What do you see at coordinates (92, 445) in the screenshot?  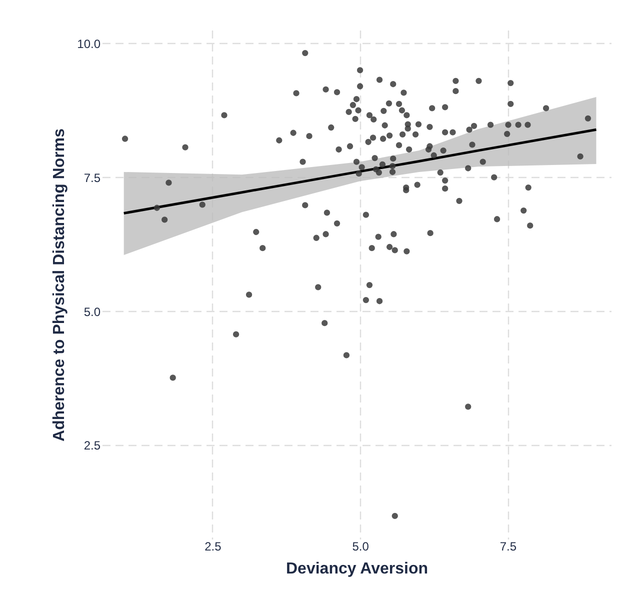 I see `y-tick-label: 2.5` at bounding box center [92, 445].